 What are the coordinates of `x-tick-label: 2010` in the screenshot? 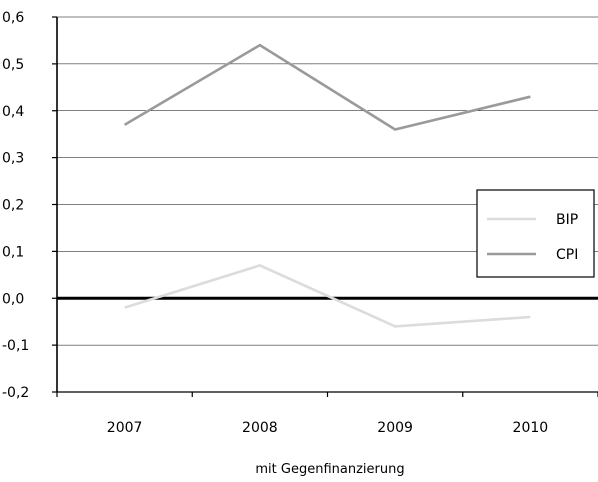 It's located at (531, 428).